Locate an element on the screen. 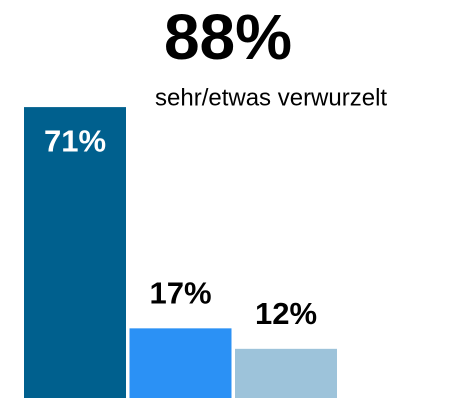 The height and width of the screenshot is (401, 468). chart-subtitle: sehr/etwas verwurzelt is located at coordinates (271, 97).